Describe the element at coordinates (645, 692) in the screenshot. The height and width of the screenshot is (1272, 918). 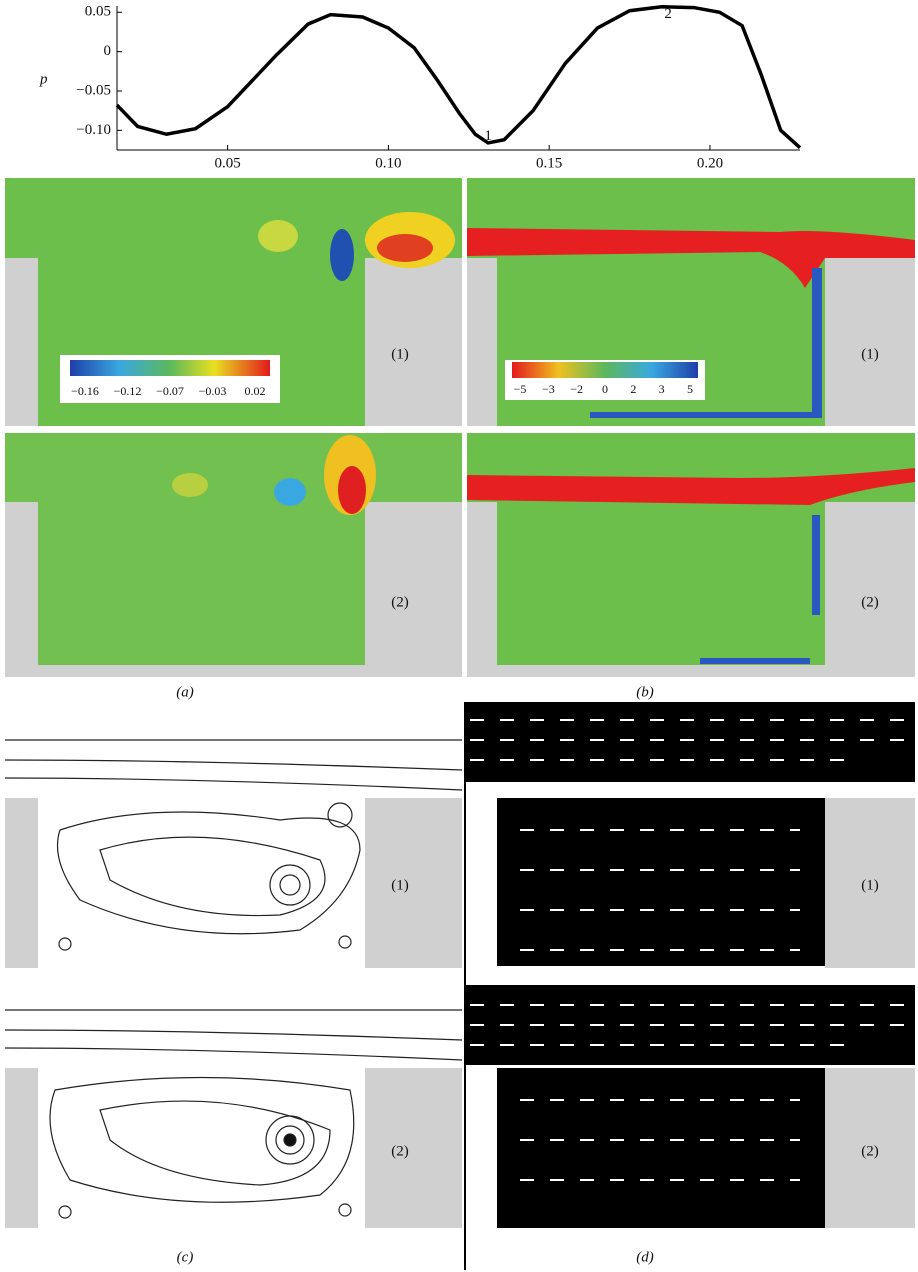
I see `panel-label: (b)` at that location.